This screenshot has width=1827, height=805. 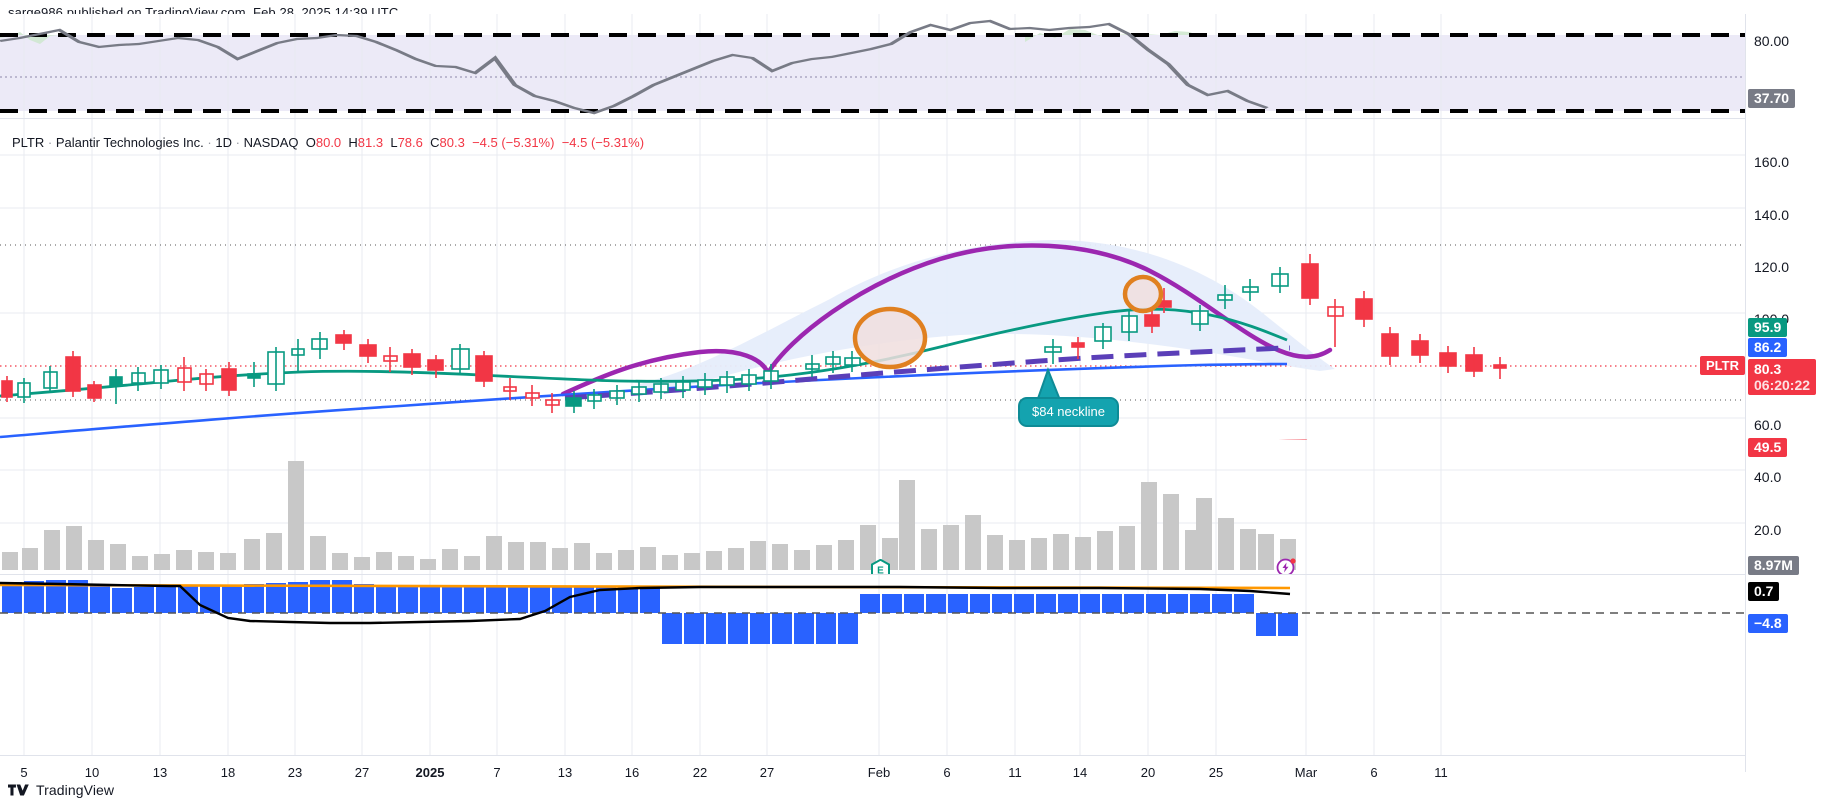 What do you see at coordinates (50, 142) in the screenshot?
I see `legend-sep-1: ·` at bounding box center [50, 142].